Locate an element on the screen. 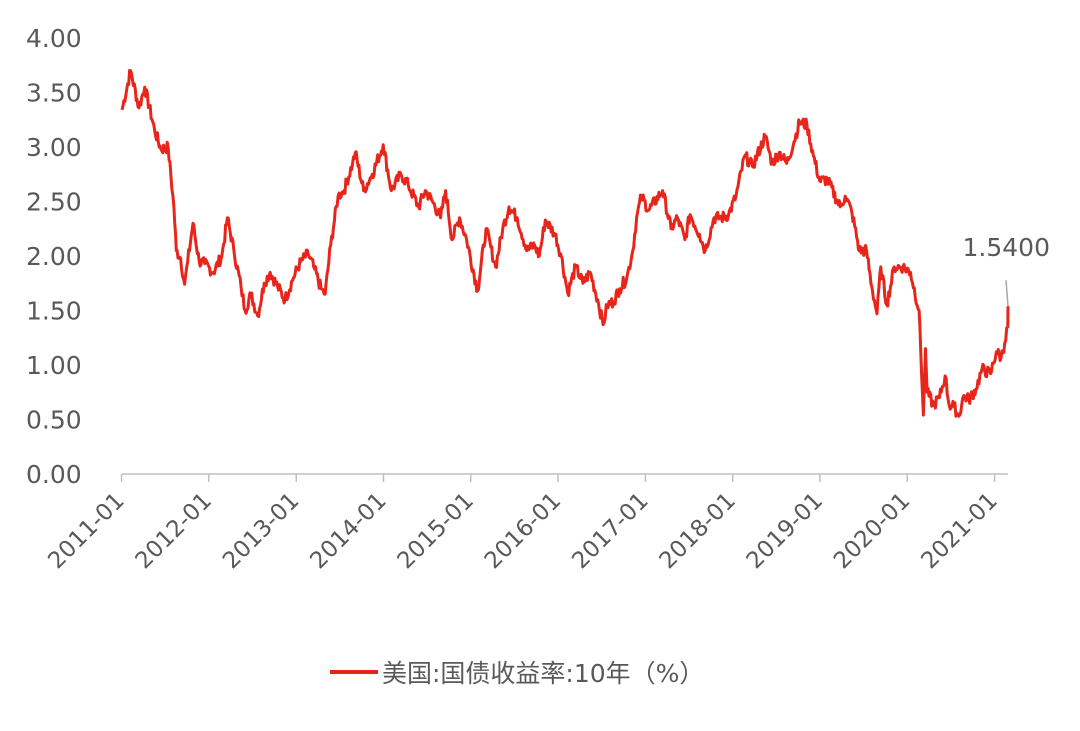  y-axis: 0.00 0.50 1.00 1.50 2.00 2.50 3.00 3.50 4.00 is located at coordinates (54, 256).